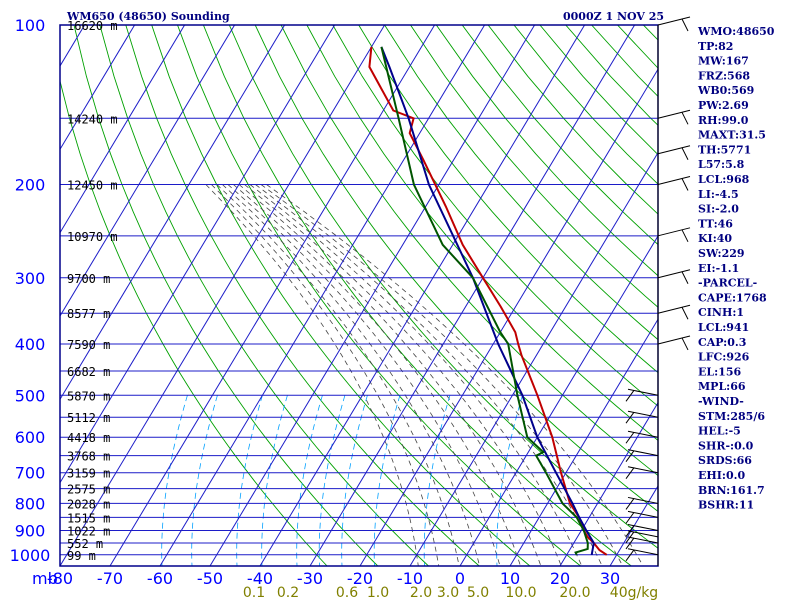 The image size is (800, 600). What do you see at coordinates (736, 31) in the screenshot?
I see `index-value: WMO:48650` at bounding box center [736, 31].